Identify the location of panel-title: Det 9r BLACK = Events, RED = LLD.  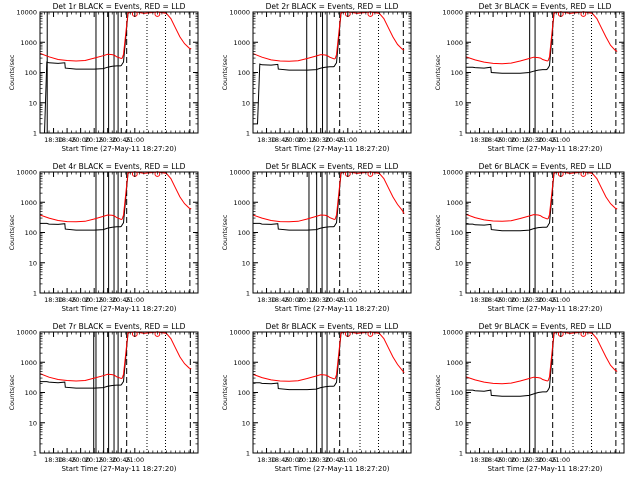
(545, 326).